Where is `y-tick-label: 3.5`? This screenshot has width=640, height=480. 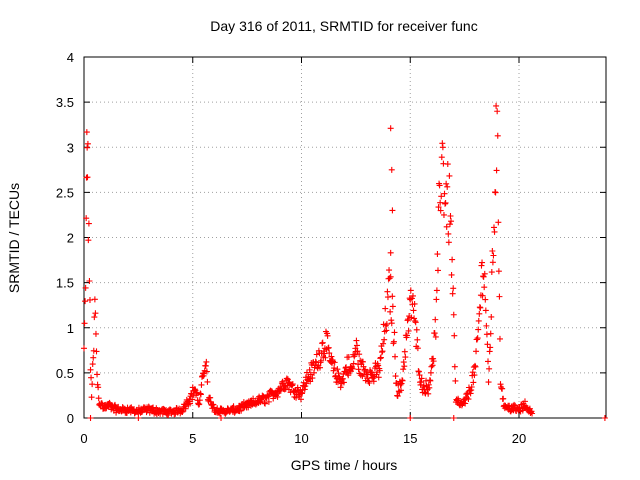 y-tick-label: 3.5 is located at coordinates (65, 102).